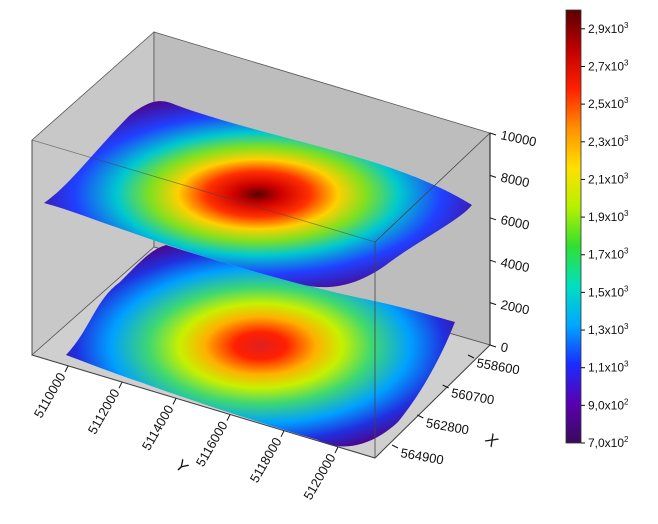 This screenshot has height=524, width=658. What do you see at coordinates (608, 28) in the screenshot?
I see `colorbar-tick-label: 2,9x10³` at bounding box center [608, 28].